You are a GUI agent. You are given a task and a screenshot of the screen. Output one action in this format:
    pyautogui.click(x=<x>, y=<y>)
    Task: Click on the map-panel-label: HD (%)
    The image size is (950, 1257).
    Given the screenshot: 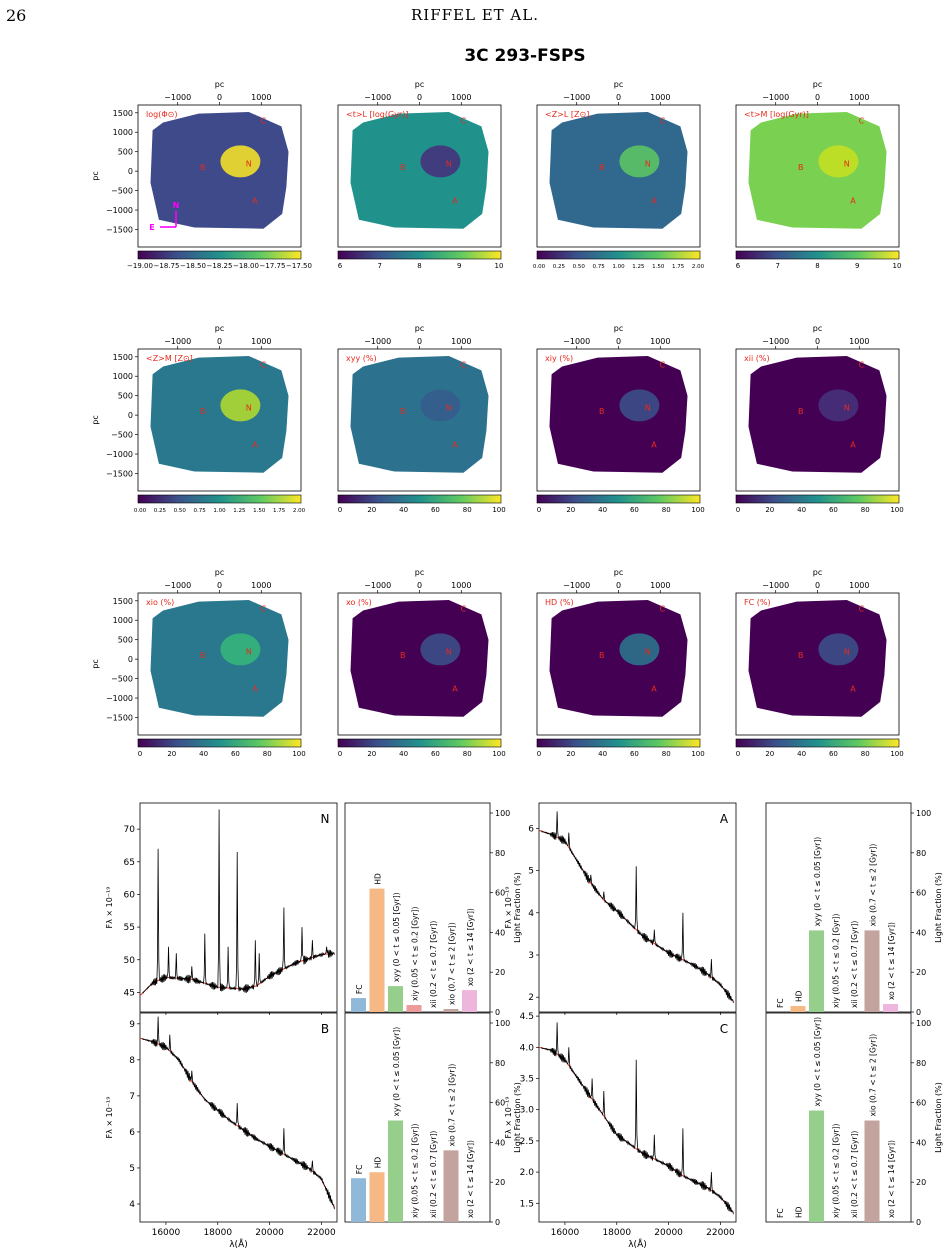 What is the action you would take?
    pyautogui.click(x=559, y=602)
    